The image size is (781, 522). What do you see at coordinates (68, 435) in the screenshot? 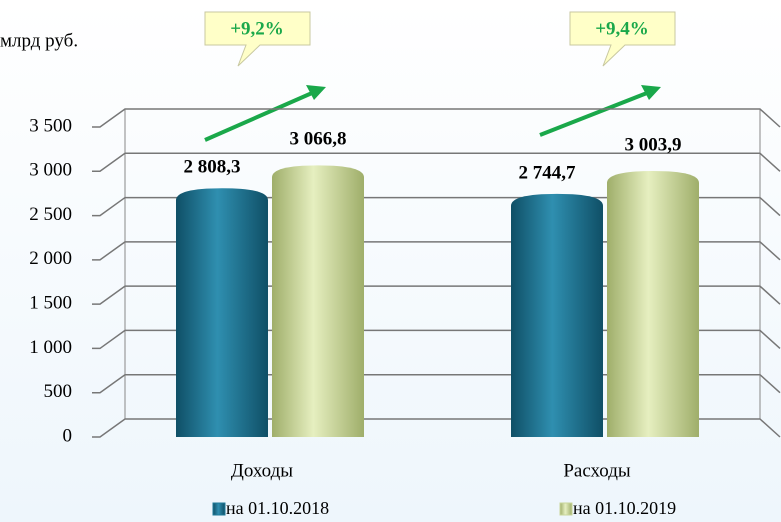
I see `y-tick-label: 0` at bounding box center [68, 435].